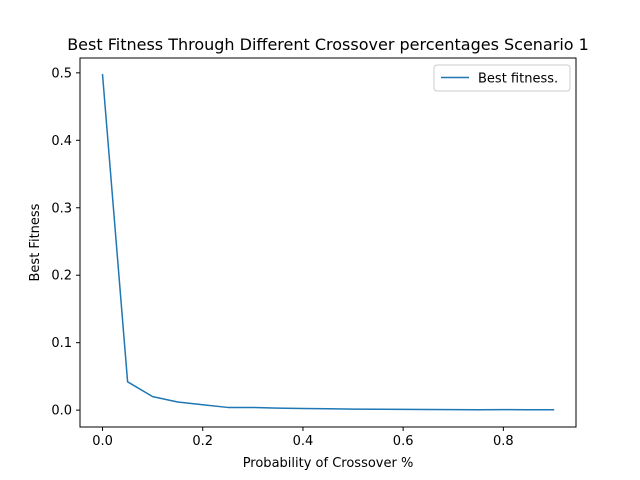  What do you see at coordinates (61, 73) in the screenshot?
I see `y-tick-label: 0.5` at bounding box center [61, 73].